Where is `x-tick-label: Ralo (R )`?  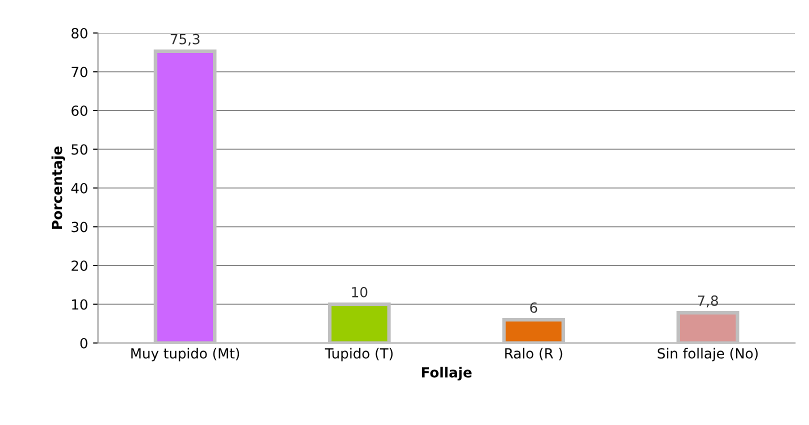
x-tick-label: Ralo (R ) is located at coordinates (533, 354).